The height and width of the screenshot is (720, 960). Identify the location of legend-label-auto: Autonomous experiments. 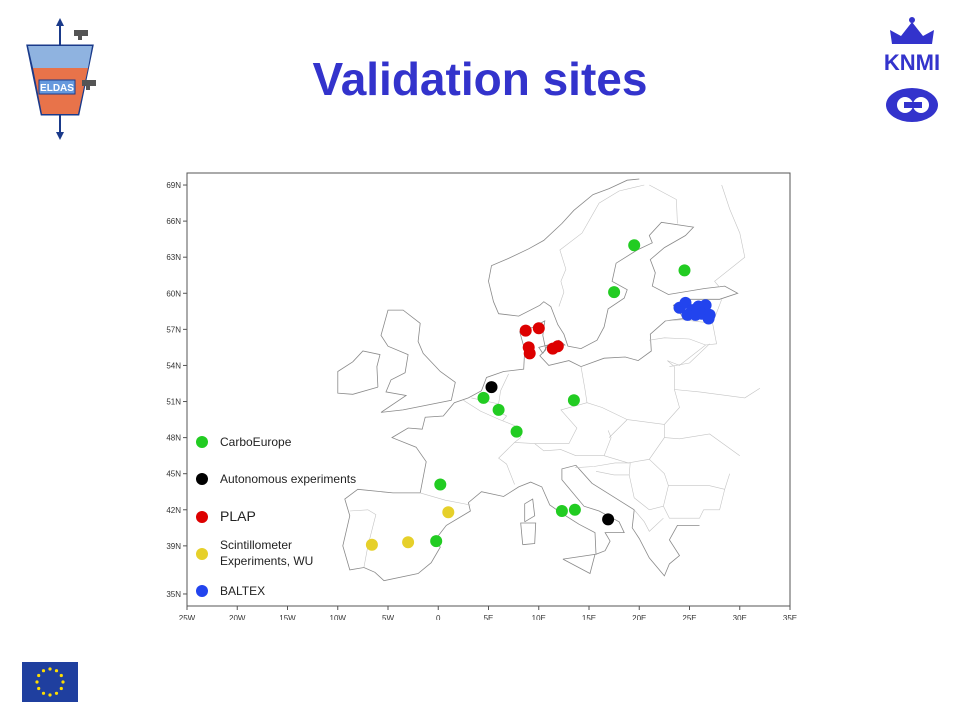
(288, 479).